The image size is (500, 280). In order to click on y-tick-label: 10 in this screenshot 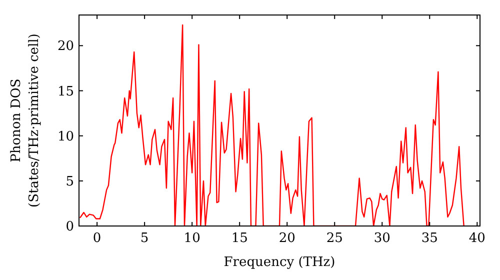, I will do `click(65, 136)`.